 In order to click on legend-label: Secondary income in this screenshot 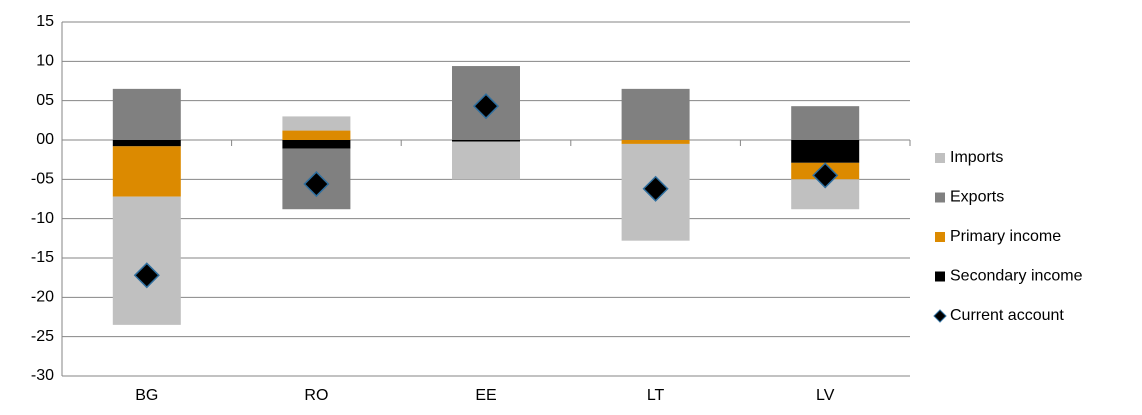, I will do `click(1016, 276)`.